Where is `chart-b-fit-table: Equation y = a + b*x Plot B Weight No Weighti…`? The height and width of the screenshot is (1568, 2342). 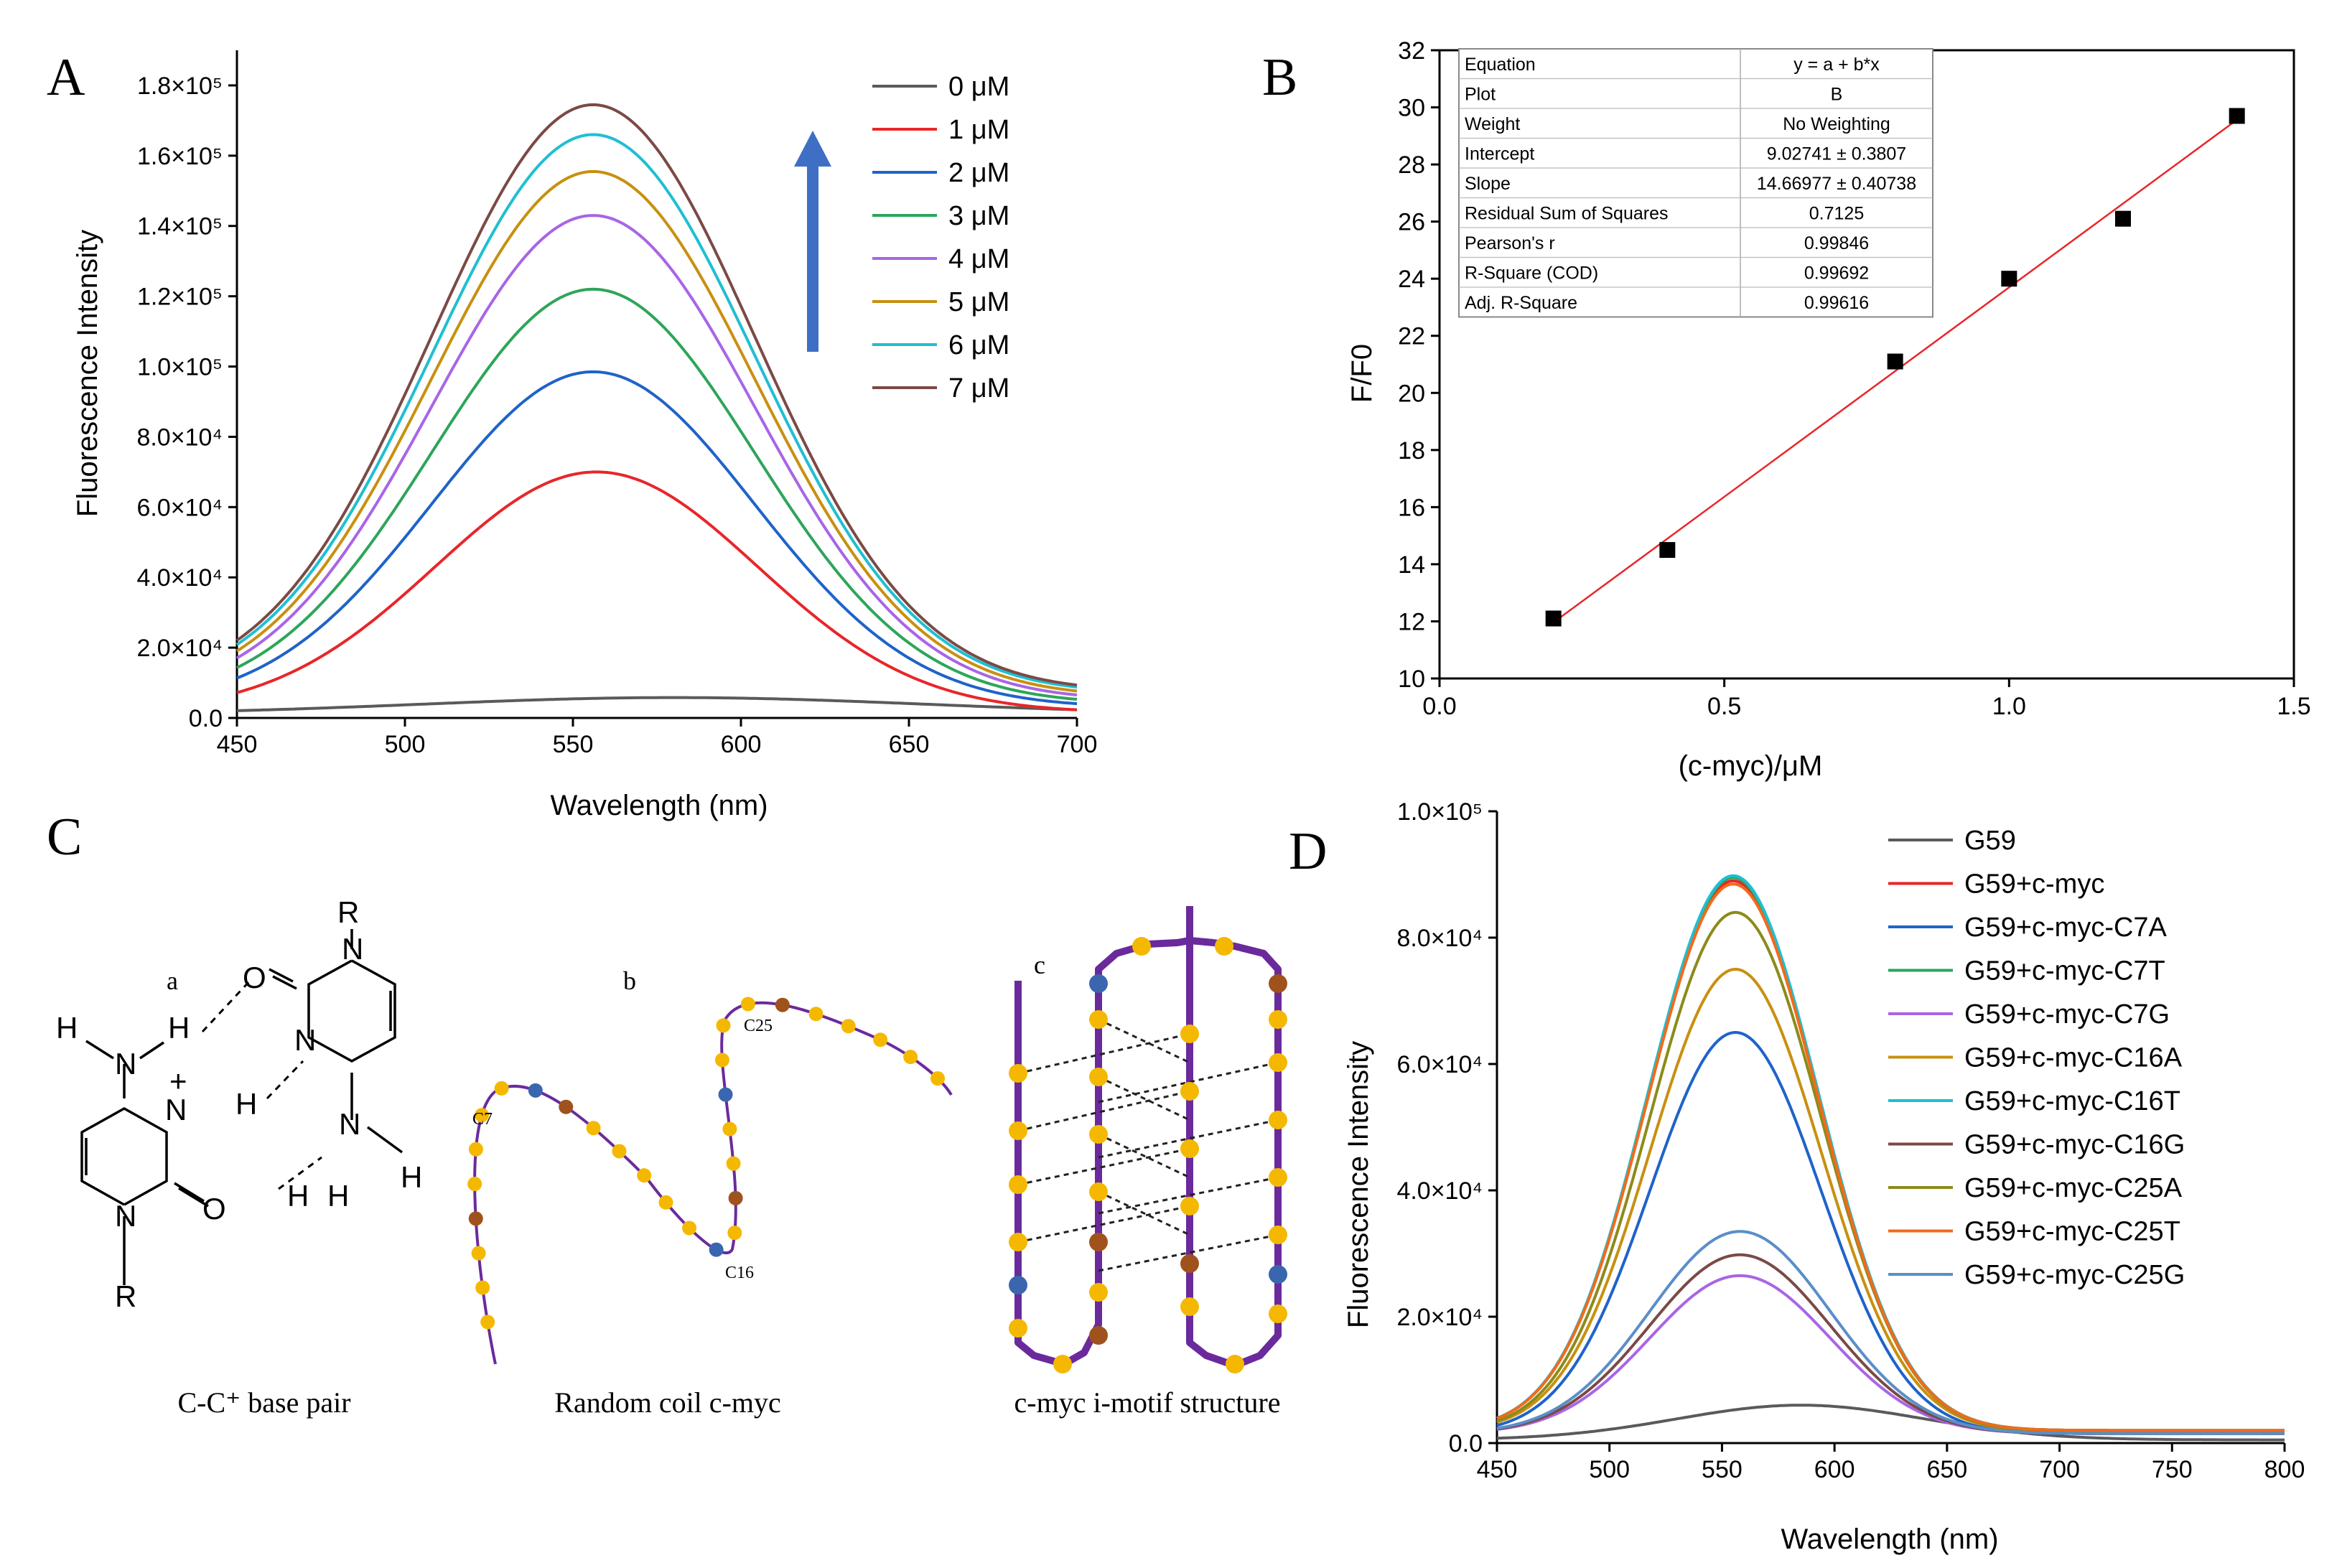 chart-b-fit-table: Equation y = a + b*x Plot B Weight No Weighti… is located at coordinates (1696, 183).